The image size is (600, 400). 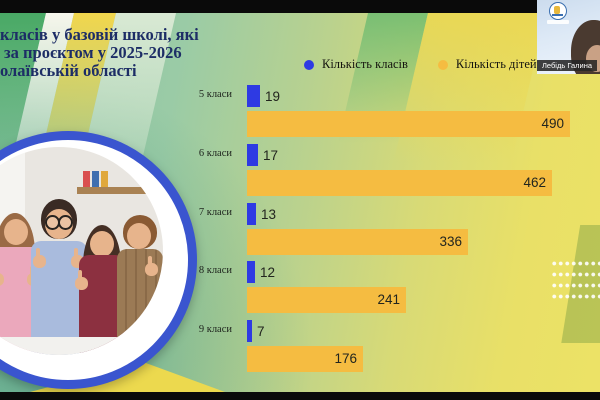 What do you see at coordinates (345, 358) in the screenshot?
I see `children-value-label: 176` at bounding box center [345, 358].